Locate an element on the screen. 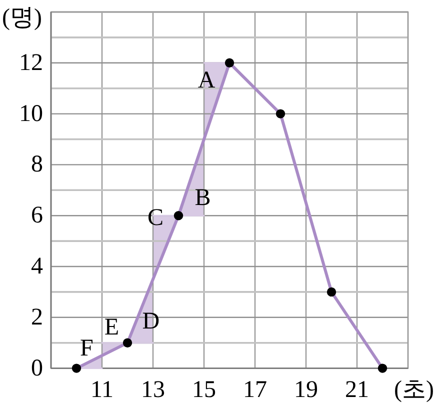 The height and width of the screenshot is (411, 436). ytick: 12 is located at coordinates (31, 63).